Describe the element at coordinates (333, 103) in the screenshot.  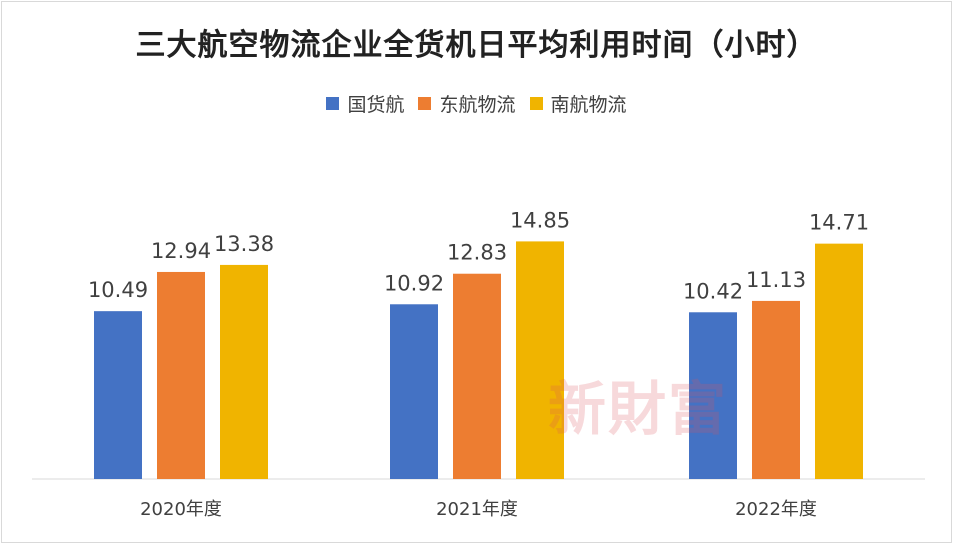
I see `legend-swatch-gj` at that location.